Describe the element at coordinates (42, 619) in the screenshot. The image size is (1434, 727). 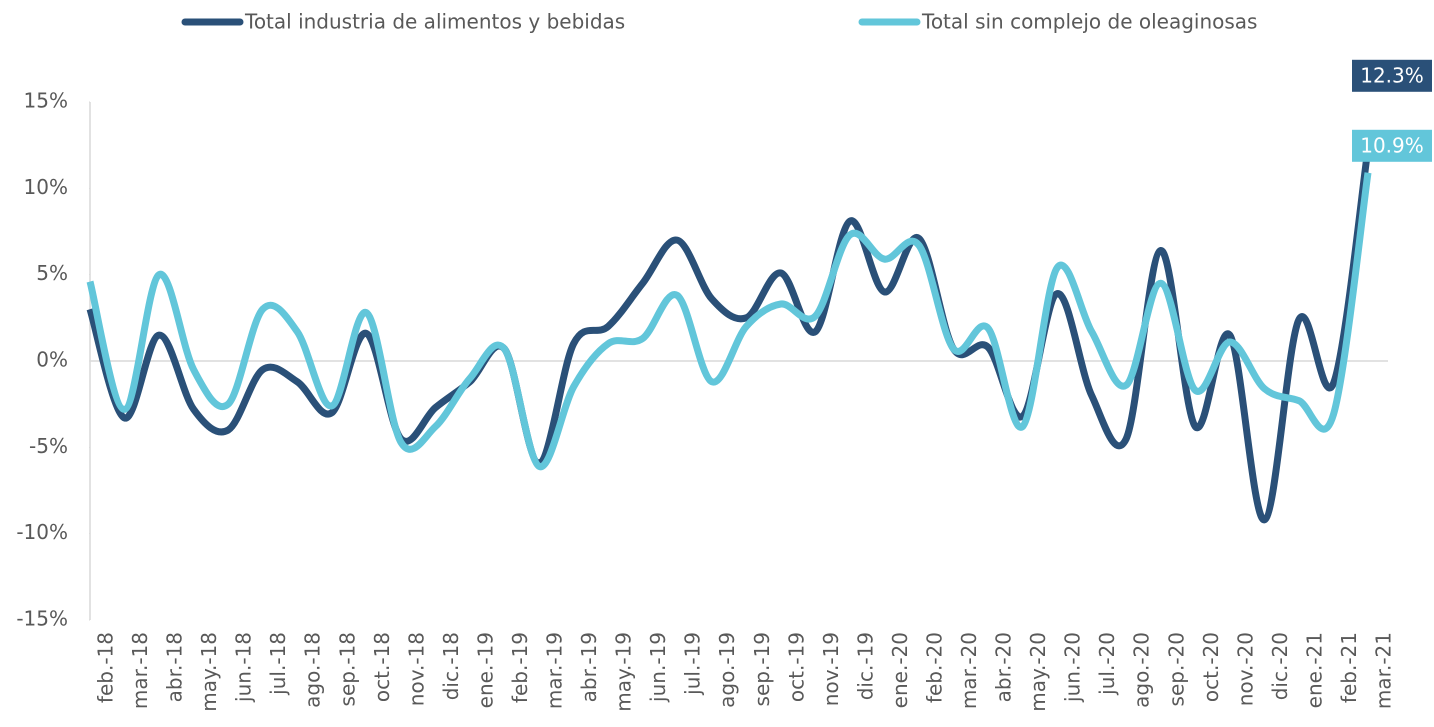
I see `y-tick-label: -15%` at that location.